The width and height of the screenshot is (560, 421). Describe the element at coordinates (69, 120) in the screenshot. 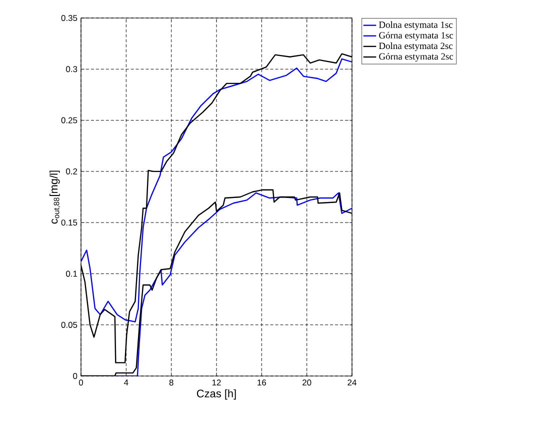

I see `y-tick-label: 0.25` at that location.